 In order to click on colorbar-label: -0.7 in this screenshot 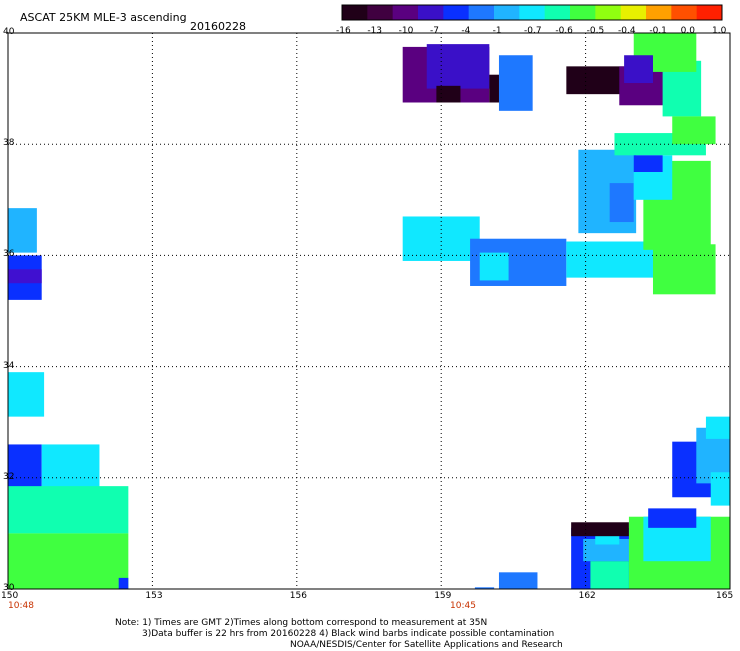, I will do `click(533, 31)`.